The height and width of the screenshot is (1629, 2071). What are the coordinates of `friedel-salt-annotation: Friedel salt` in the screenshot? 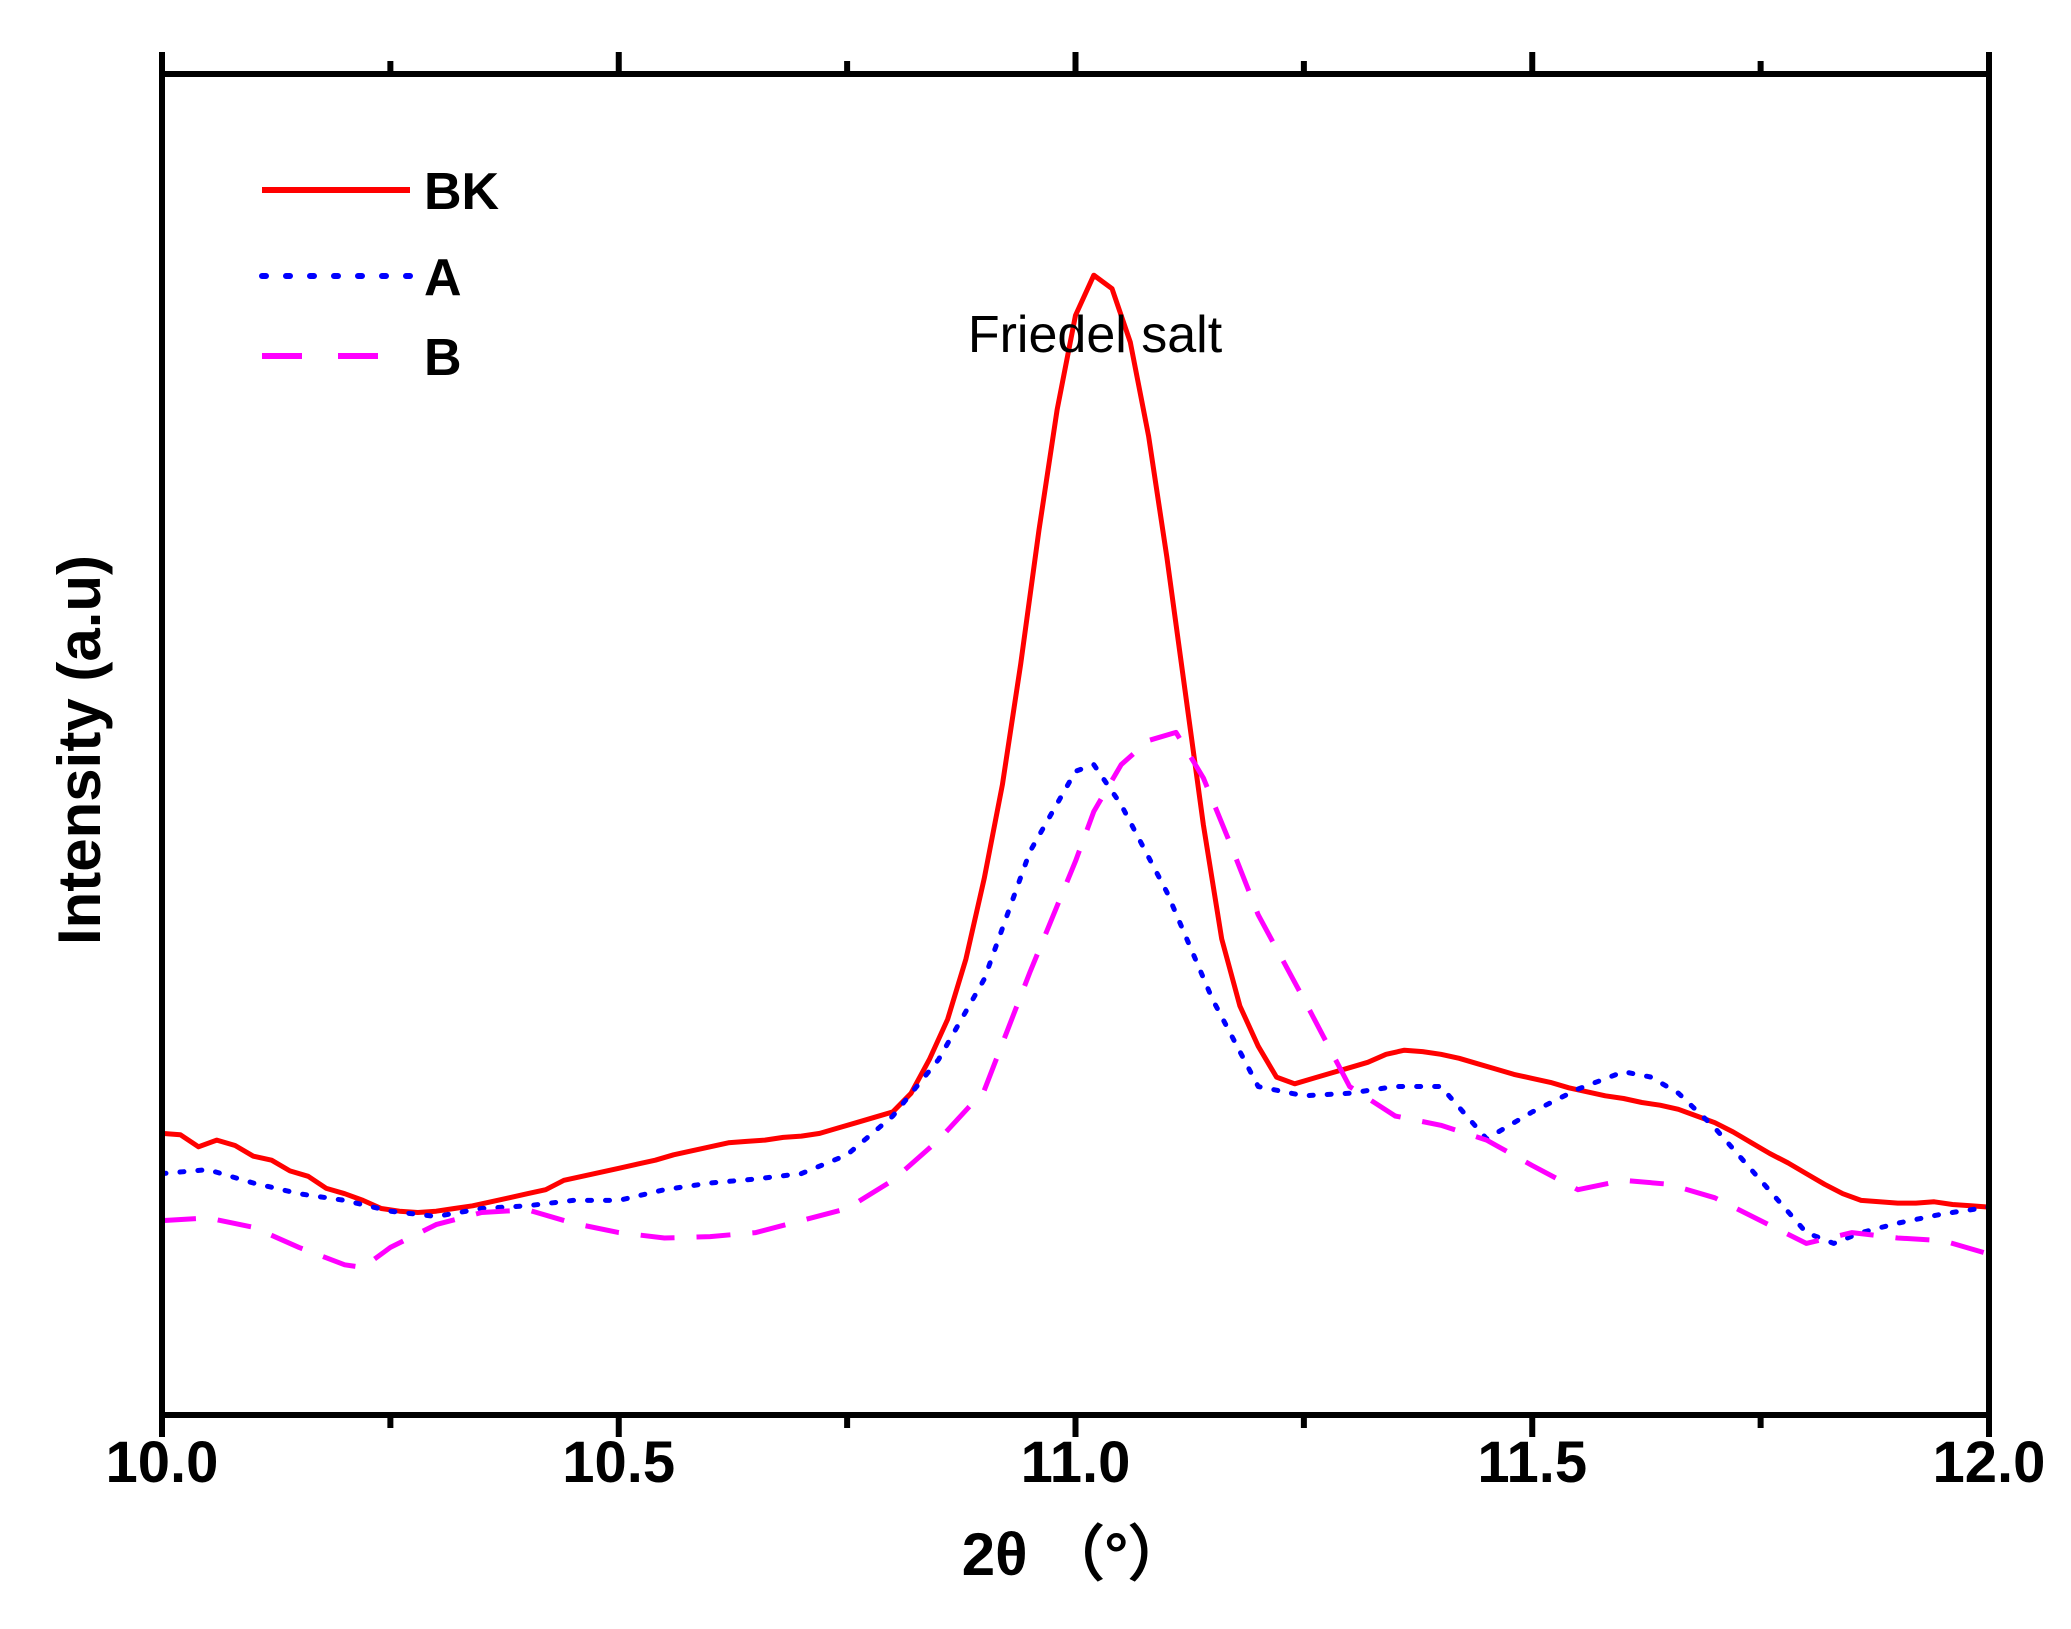 It's located at (1095, 335).